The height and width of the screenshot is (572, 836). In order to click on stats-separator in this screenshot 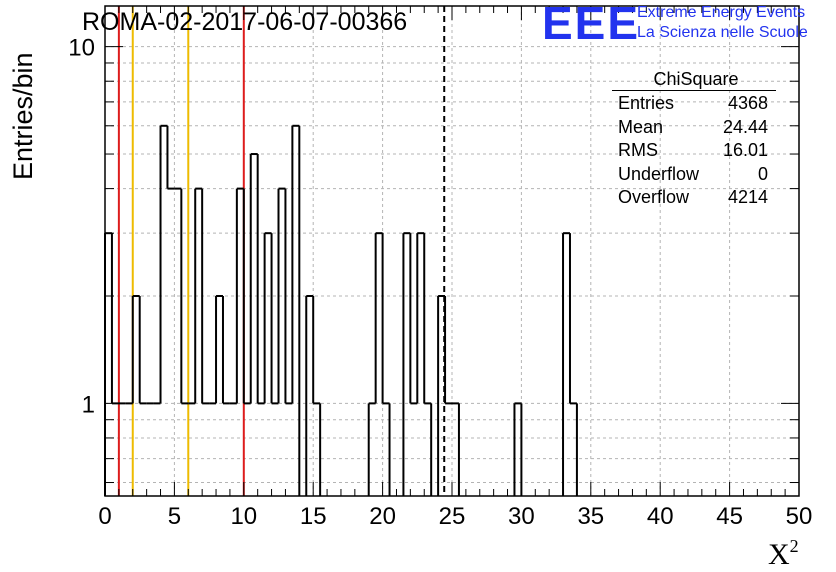, I will do `click(694, 90)`.